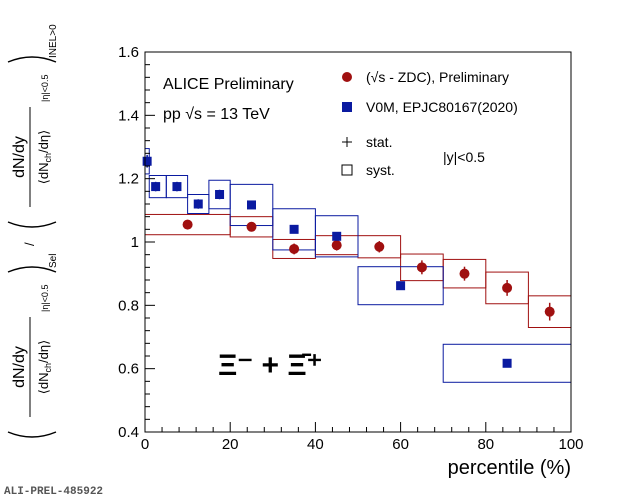  I want to click on syst-box-zdc, so click(507, 288).